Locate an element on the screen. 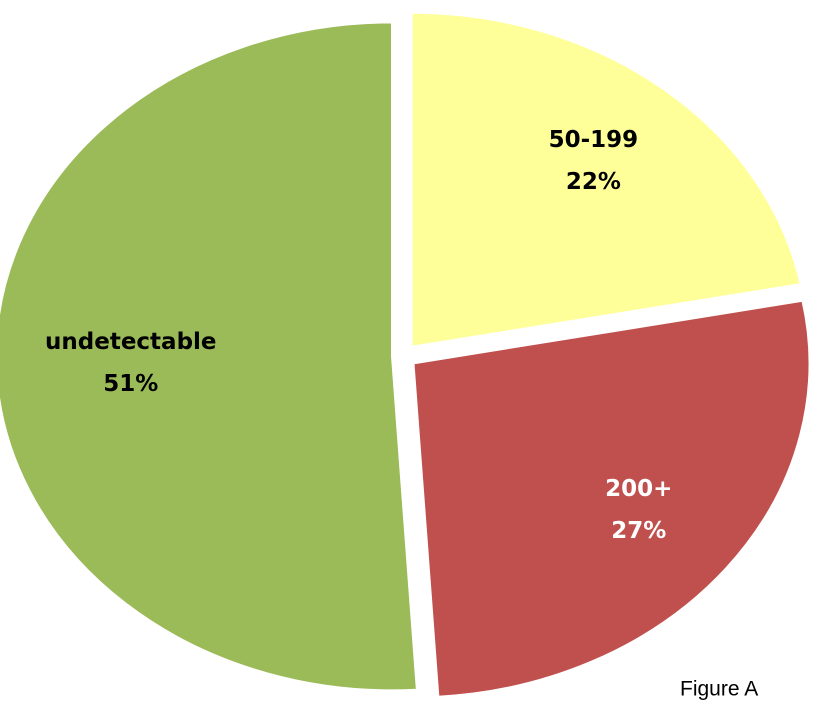 This screenshot has width=817, height=706. slice-category-label: 50-199 is located at coordinates (594, 140).